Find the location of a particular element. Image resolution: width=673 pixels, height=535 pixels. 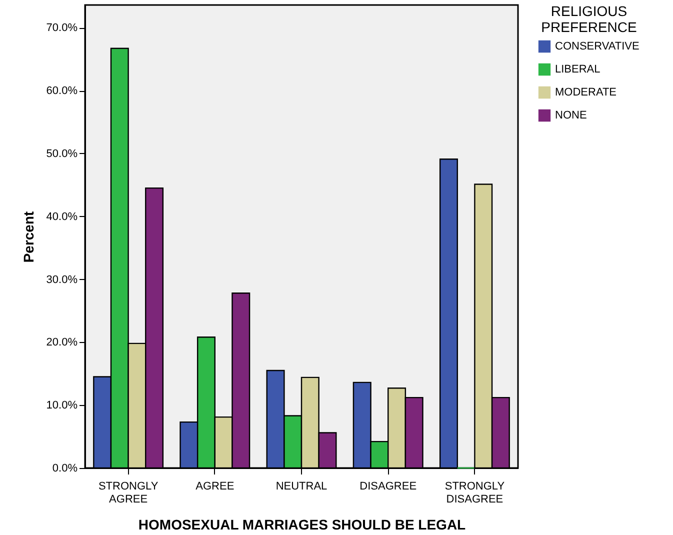

y-tick-label: 70.0% is located at coordinates (62, 28).